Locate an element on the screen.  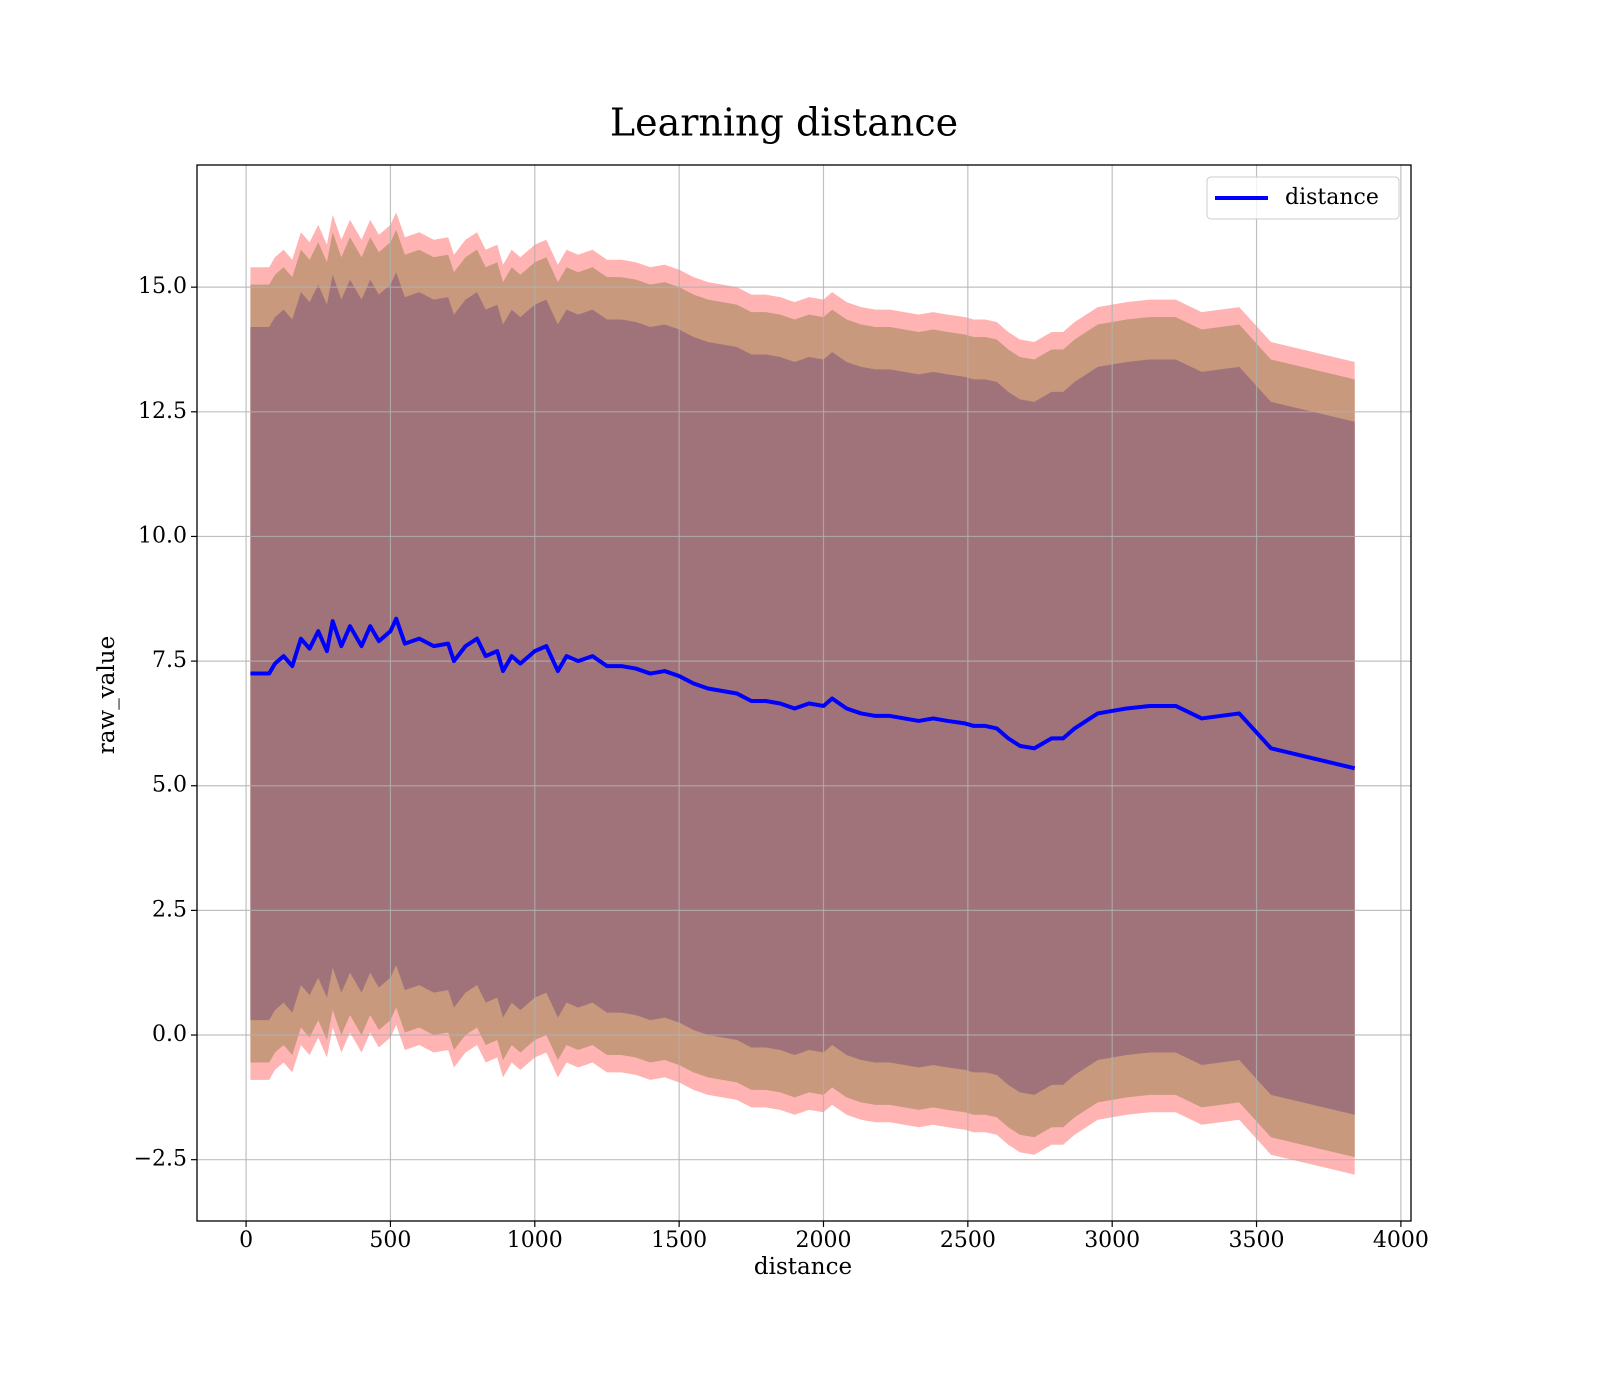
y-tick-label: −2.5 is located at coordinates (160, 1159).